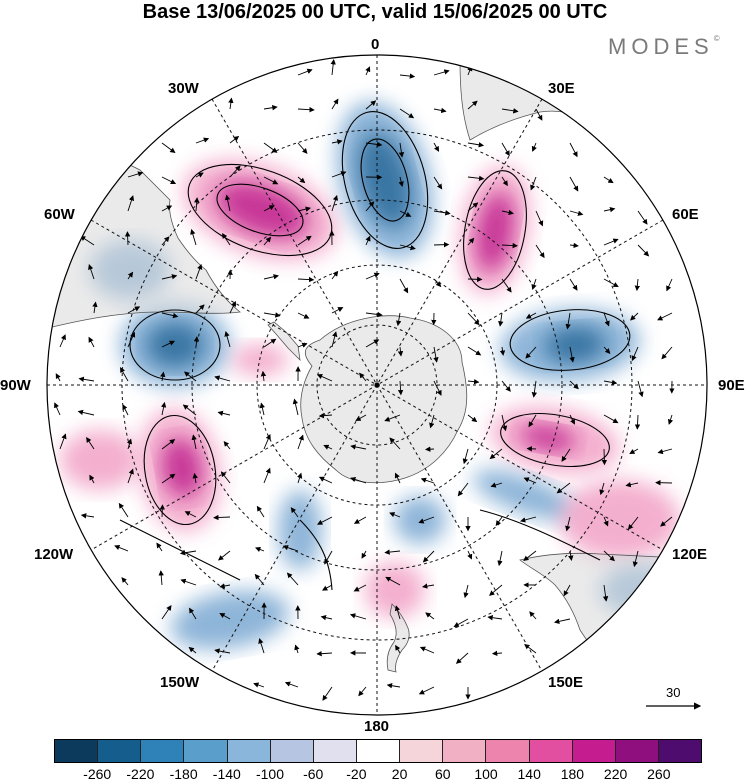 The height and width of the screenshot is (783, 750). What do you see at coordinates (561, 88) in the screenshot?
I see `lon-label-30e: 30E` at bounding box center [561, 88].